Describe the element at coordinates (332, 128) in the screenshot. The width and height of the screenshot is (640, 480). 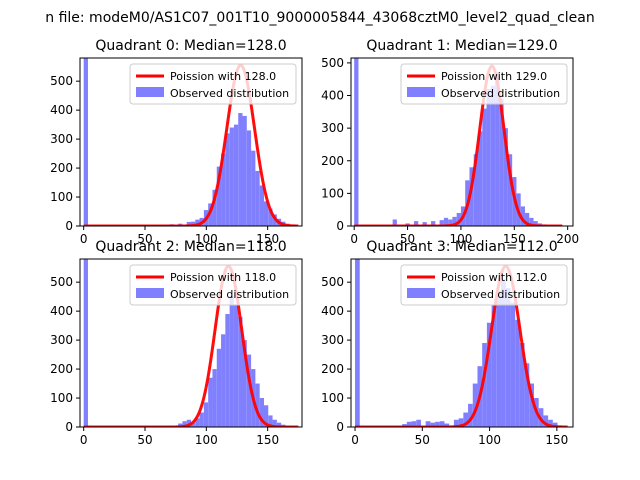
I see `y-tick-label: 300` at that location.